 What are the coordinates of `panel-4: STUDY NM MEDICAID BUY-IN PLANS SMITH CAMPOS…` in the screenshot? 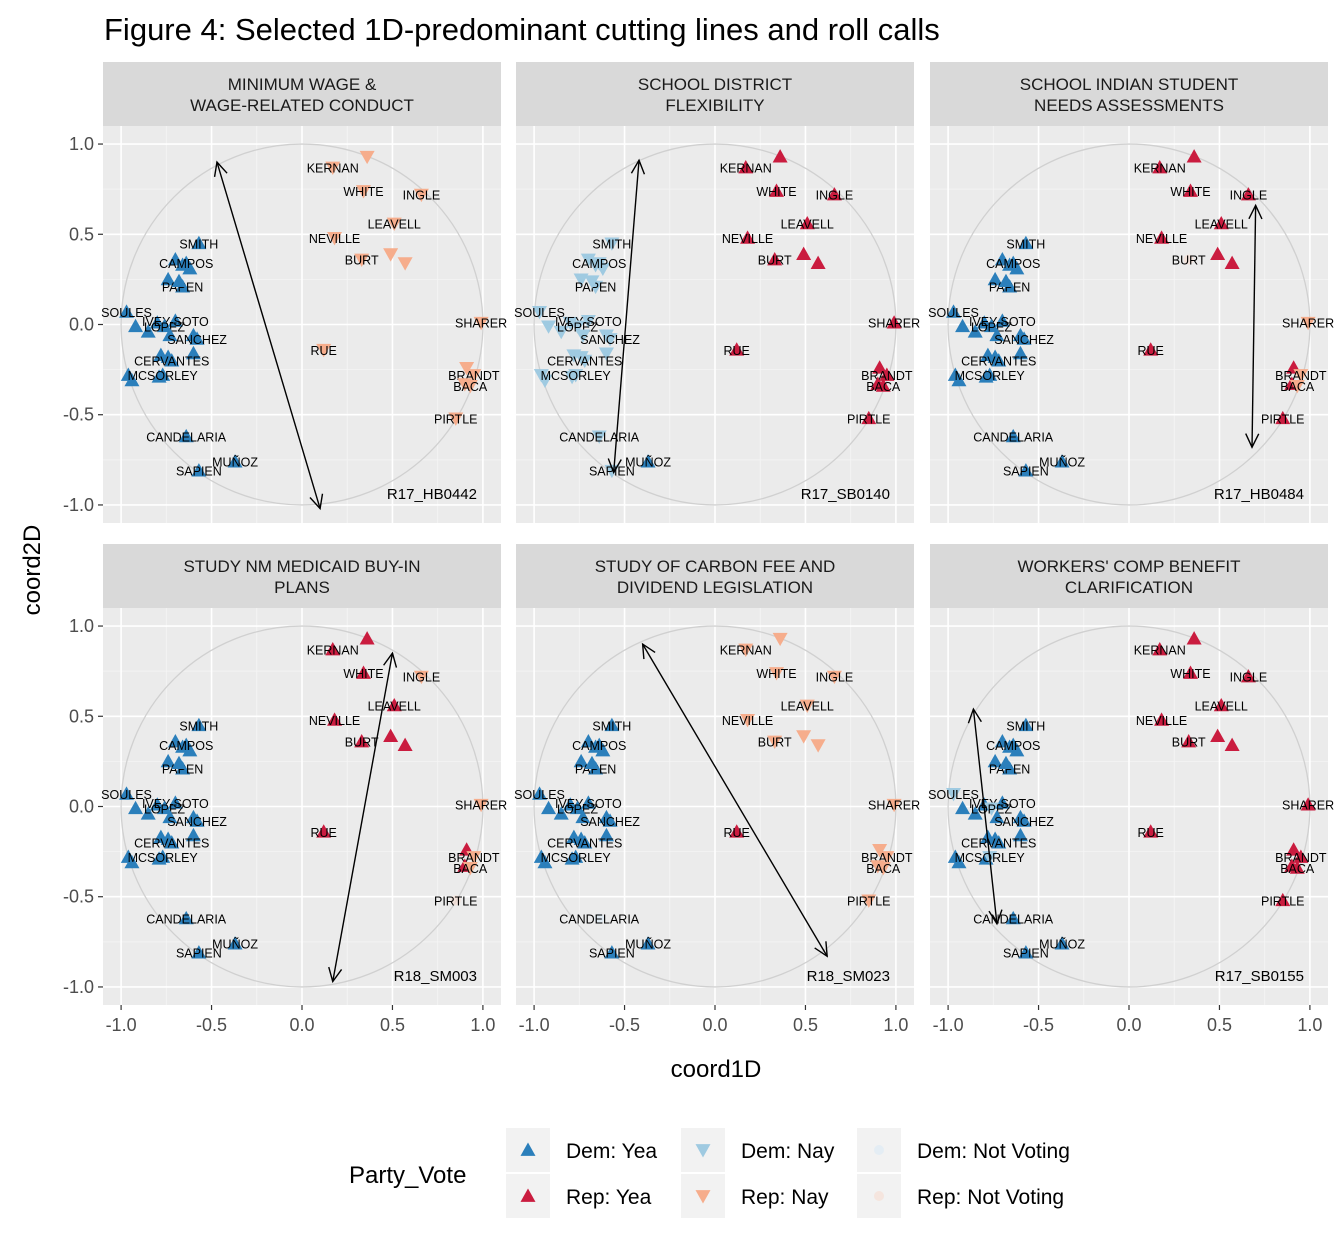 It's located at (285, 789).